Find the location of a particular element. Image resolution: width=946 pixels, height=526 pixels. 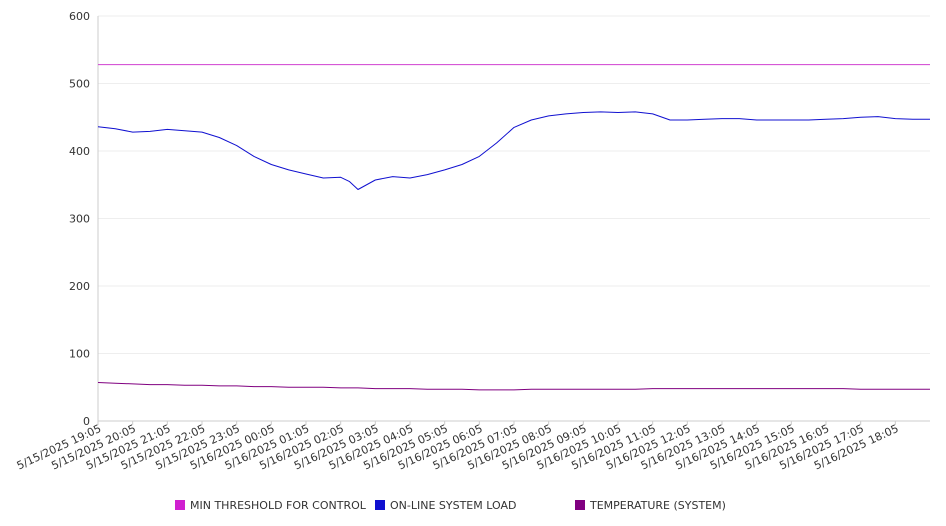

y-tick-label: 500 is located at coordinates (79, 84).